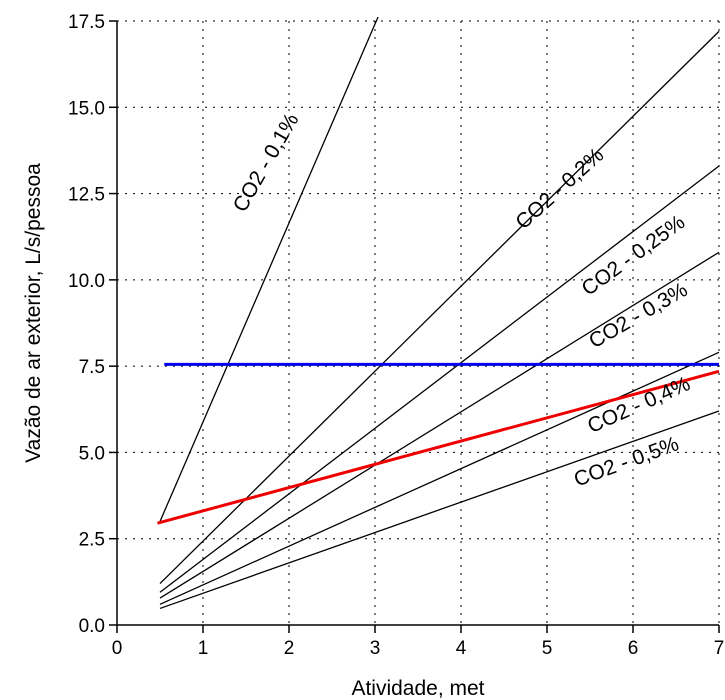  Describe the element at coordinates (92, 626) in the screenshot. I see `y-tick-label: 0.0` at that location.